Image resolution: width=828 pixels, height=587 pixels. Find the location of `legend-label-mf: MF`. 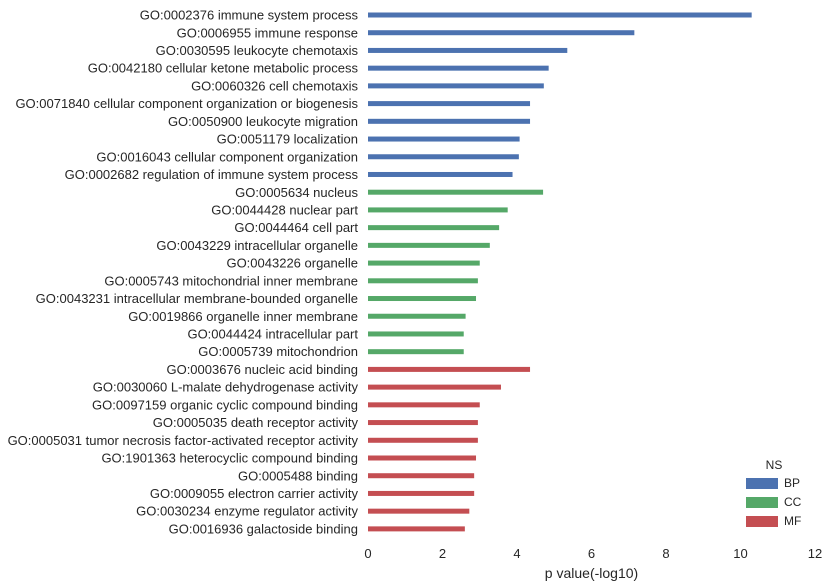

legend-label-mf: MF is located at coordinates (792, 521).